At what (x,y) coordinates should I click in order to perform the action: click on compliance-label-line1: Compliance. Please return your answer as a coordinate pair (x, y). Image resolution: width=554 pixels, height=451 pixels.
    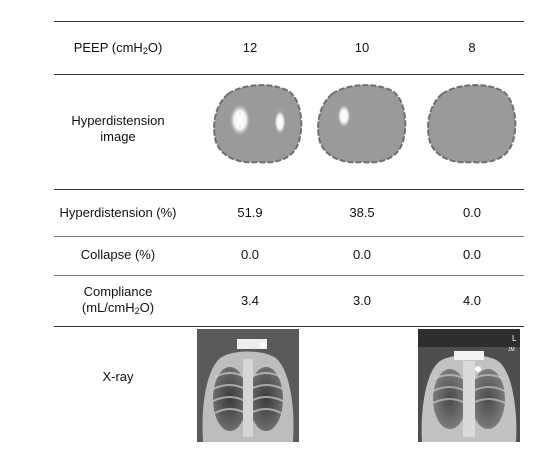
    Looking at the image, I should click on (118, 291).